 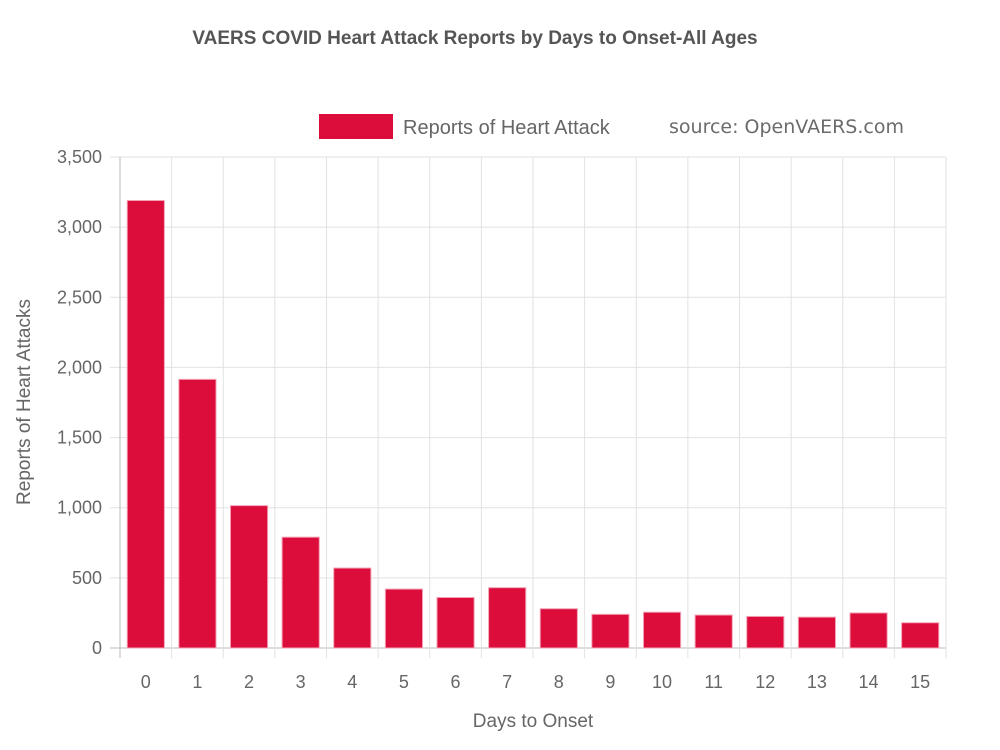 What do you see at coordinates (79, 438) in the screenshot?
I see `y-tick-label: 1,500` at bounding box center [79, 438].